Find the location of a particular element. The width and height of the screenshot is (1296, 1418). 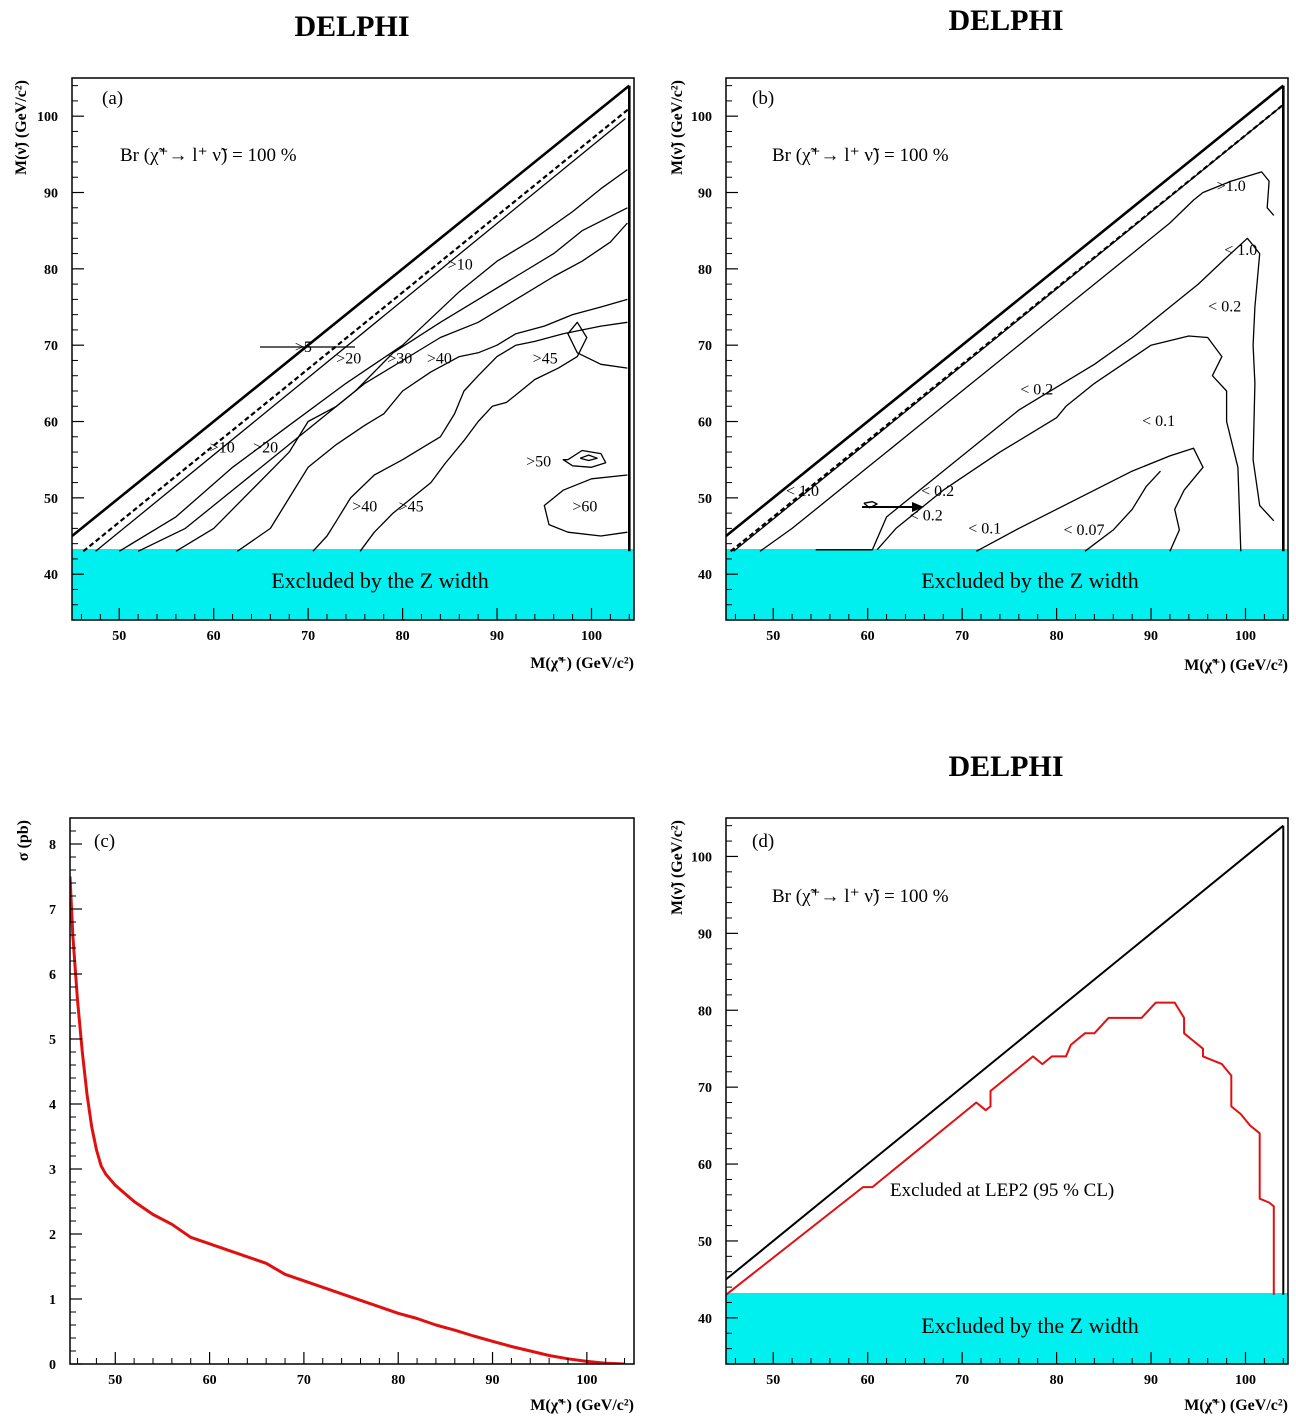

panel-d-annotation: Br (χ̃⁺→ l⁺ ν̃) = 100 % is located at coordinates (860, 896).